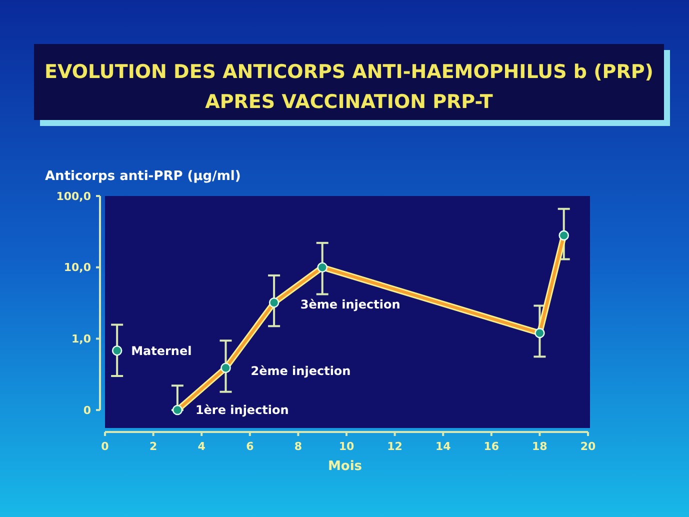 This screenshot has width=689, height=517. What do you see at coordinates (82, 339) in the screenshot?
I see `y-tick-label: 1,0` at bounding box center [82, 339].